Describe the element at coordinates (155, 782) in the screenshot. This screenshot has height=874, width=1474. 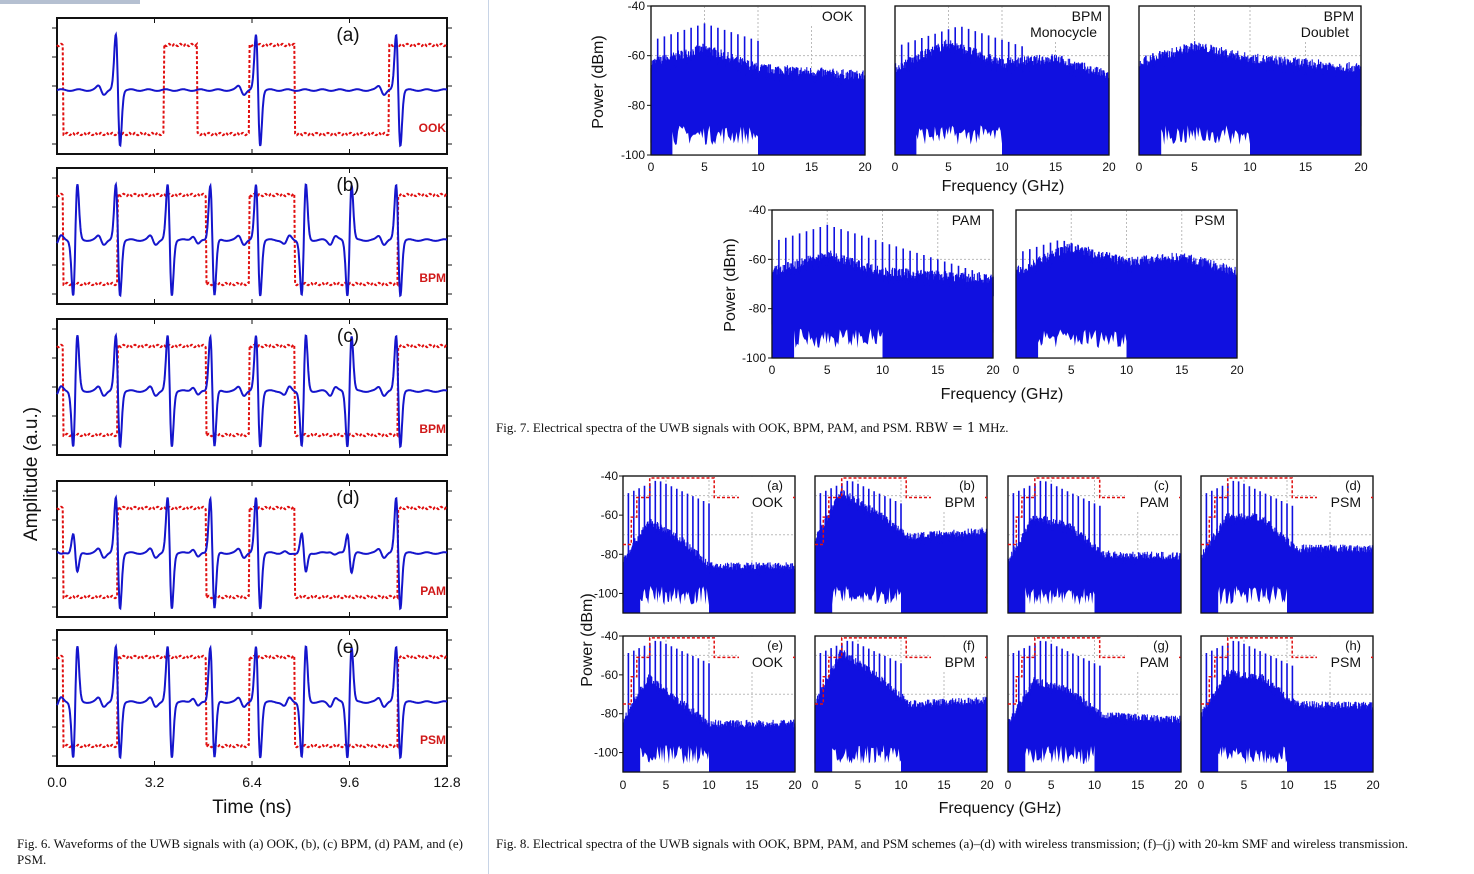
I see `x-tick-label: 3.2` at that location.